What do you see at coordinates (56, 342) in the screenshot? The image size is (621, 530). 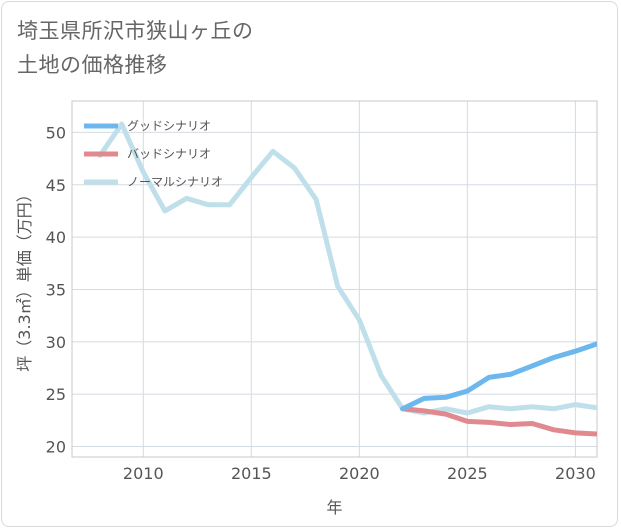 I see `y-tick-label: 30` at bounding box center [56, 342].